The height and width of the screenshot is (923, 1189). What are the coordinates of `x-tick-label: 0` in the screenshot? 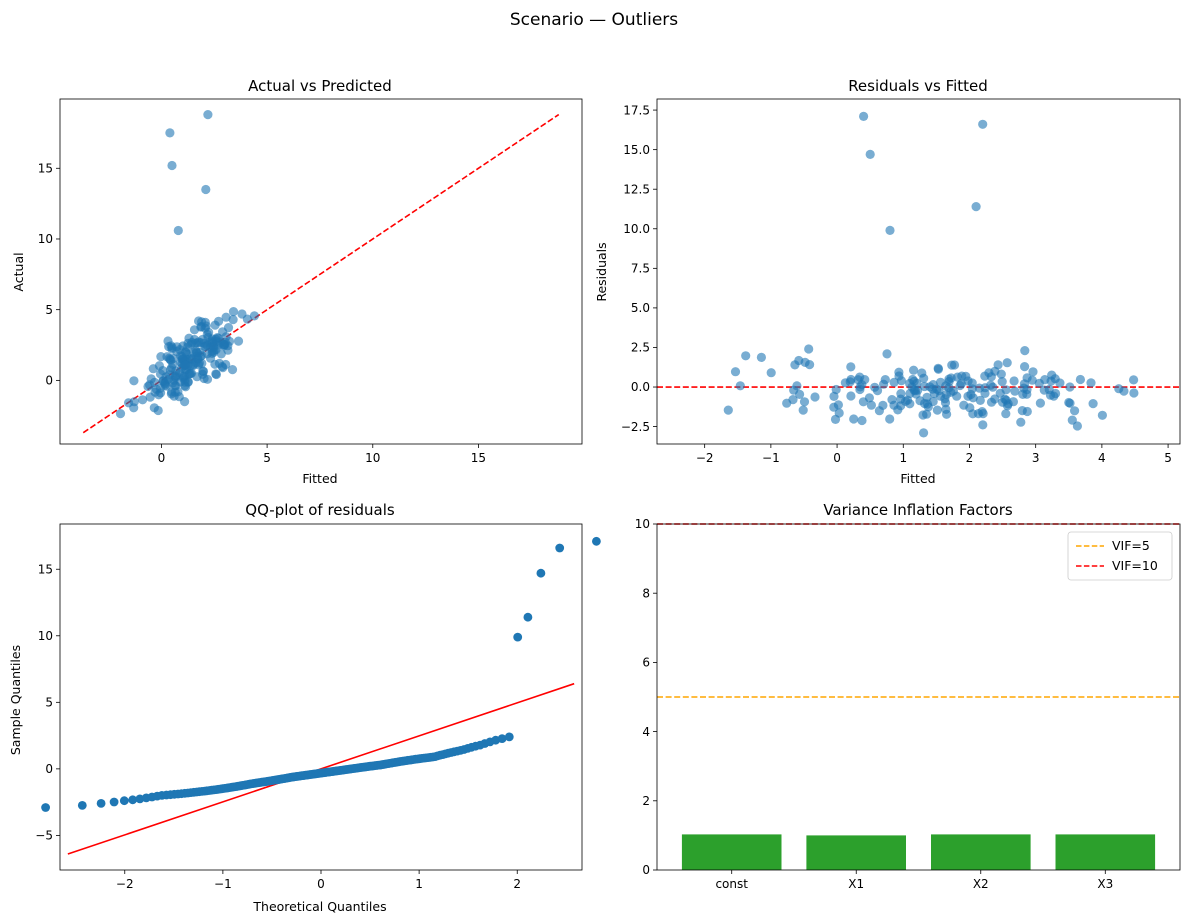 It's located at (321, 884).